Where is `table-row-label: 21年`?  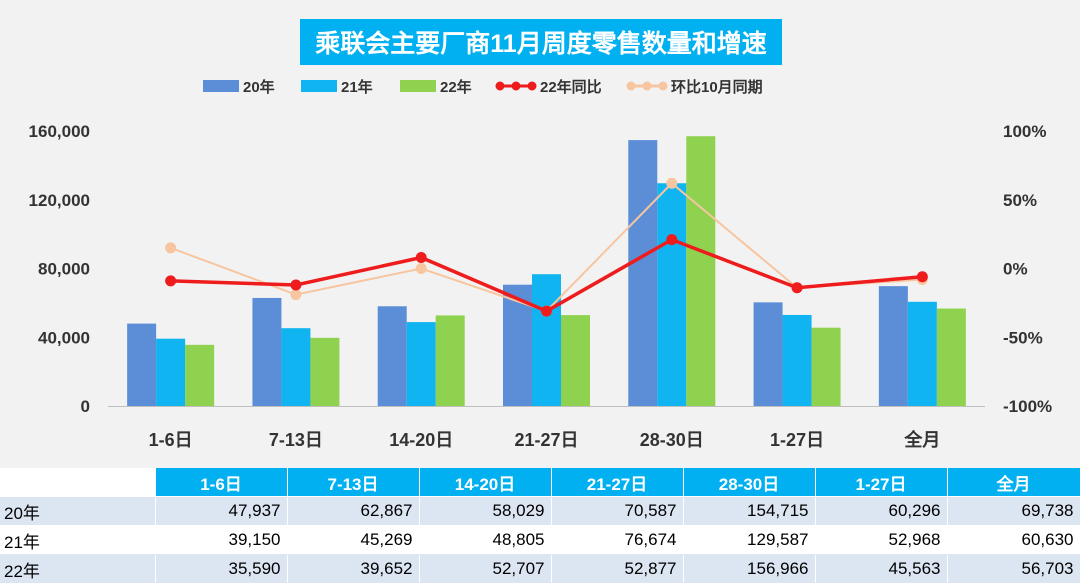
table-row-label: 21年 is located at coordinates (78, 540).